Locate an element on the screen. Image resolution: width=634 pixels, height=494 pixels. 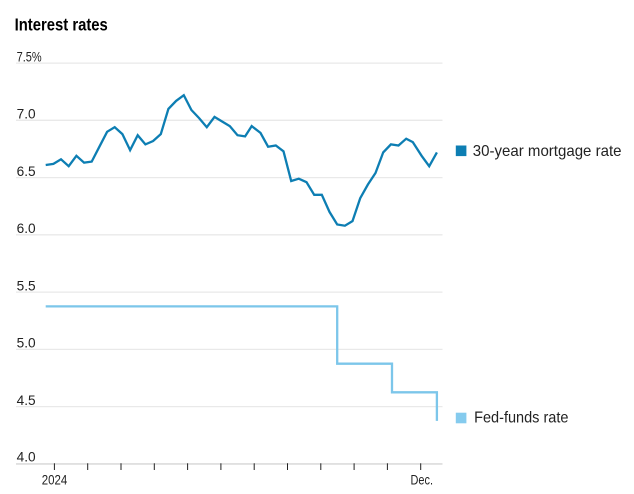
svg-text: Interest rates is located at coordinates (61, 25).